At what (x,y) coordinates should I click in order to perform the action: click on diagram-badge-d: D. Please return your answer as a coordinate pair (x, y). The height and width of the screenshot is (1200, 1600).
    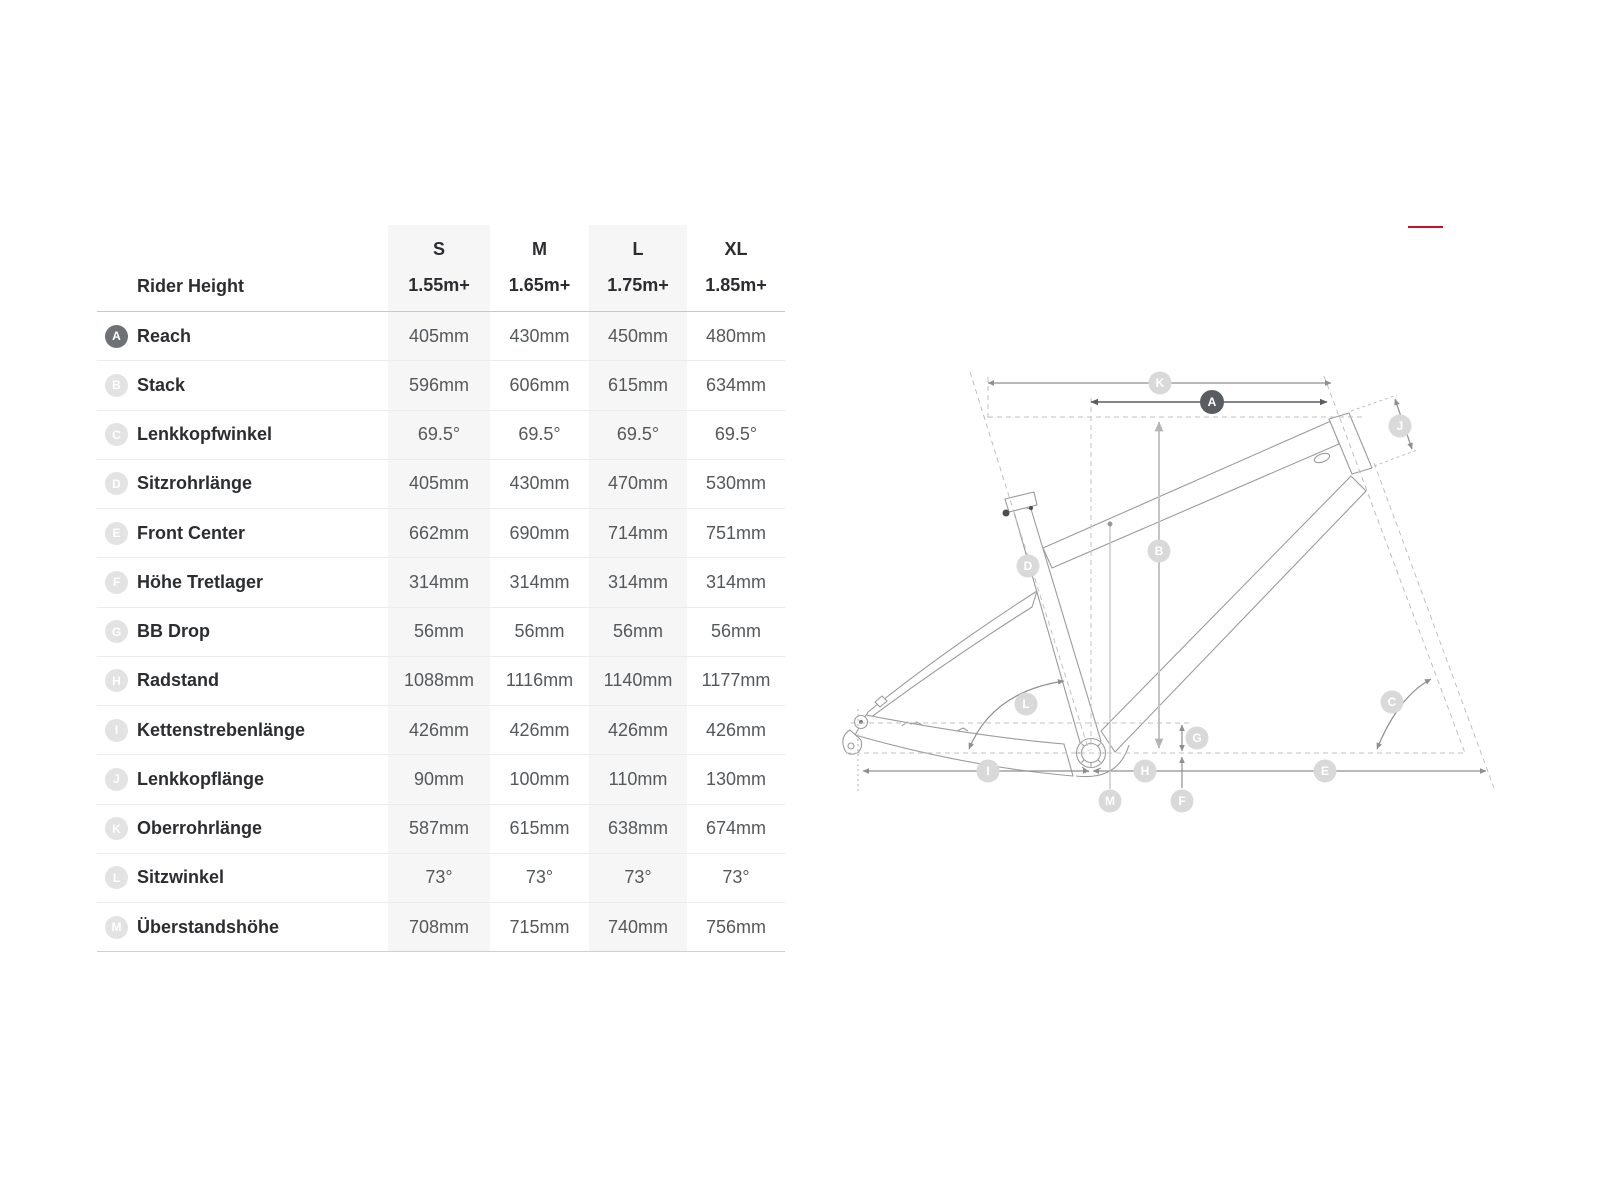
    Looking at the image, I should click on (1028, 566).